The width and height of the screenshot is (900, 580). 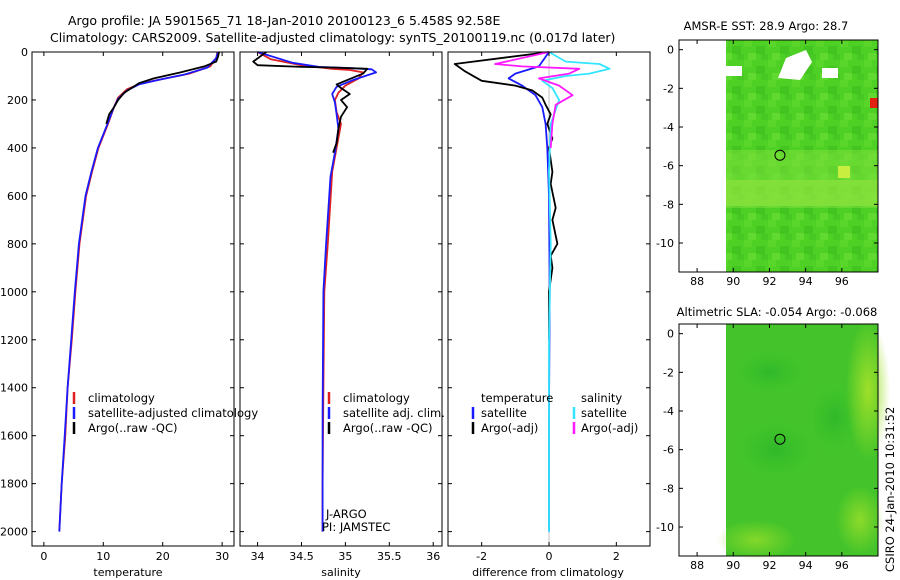 I want to click on y-tick-label: 400, so click(x=17, y=148).